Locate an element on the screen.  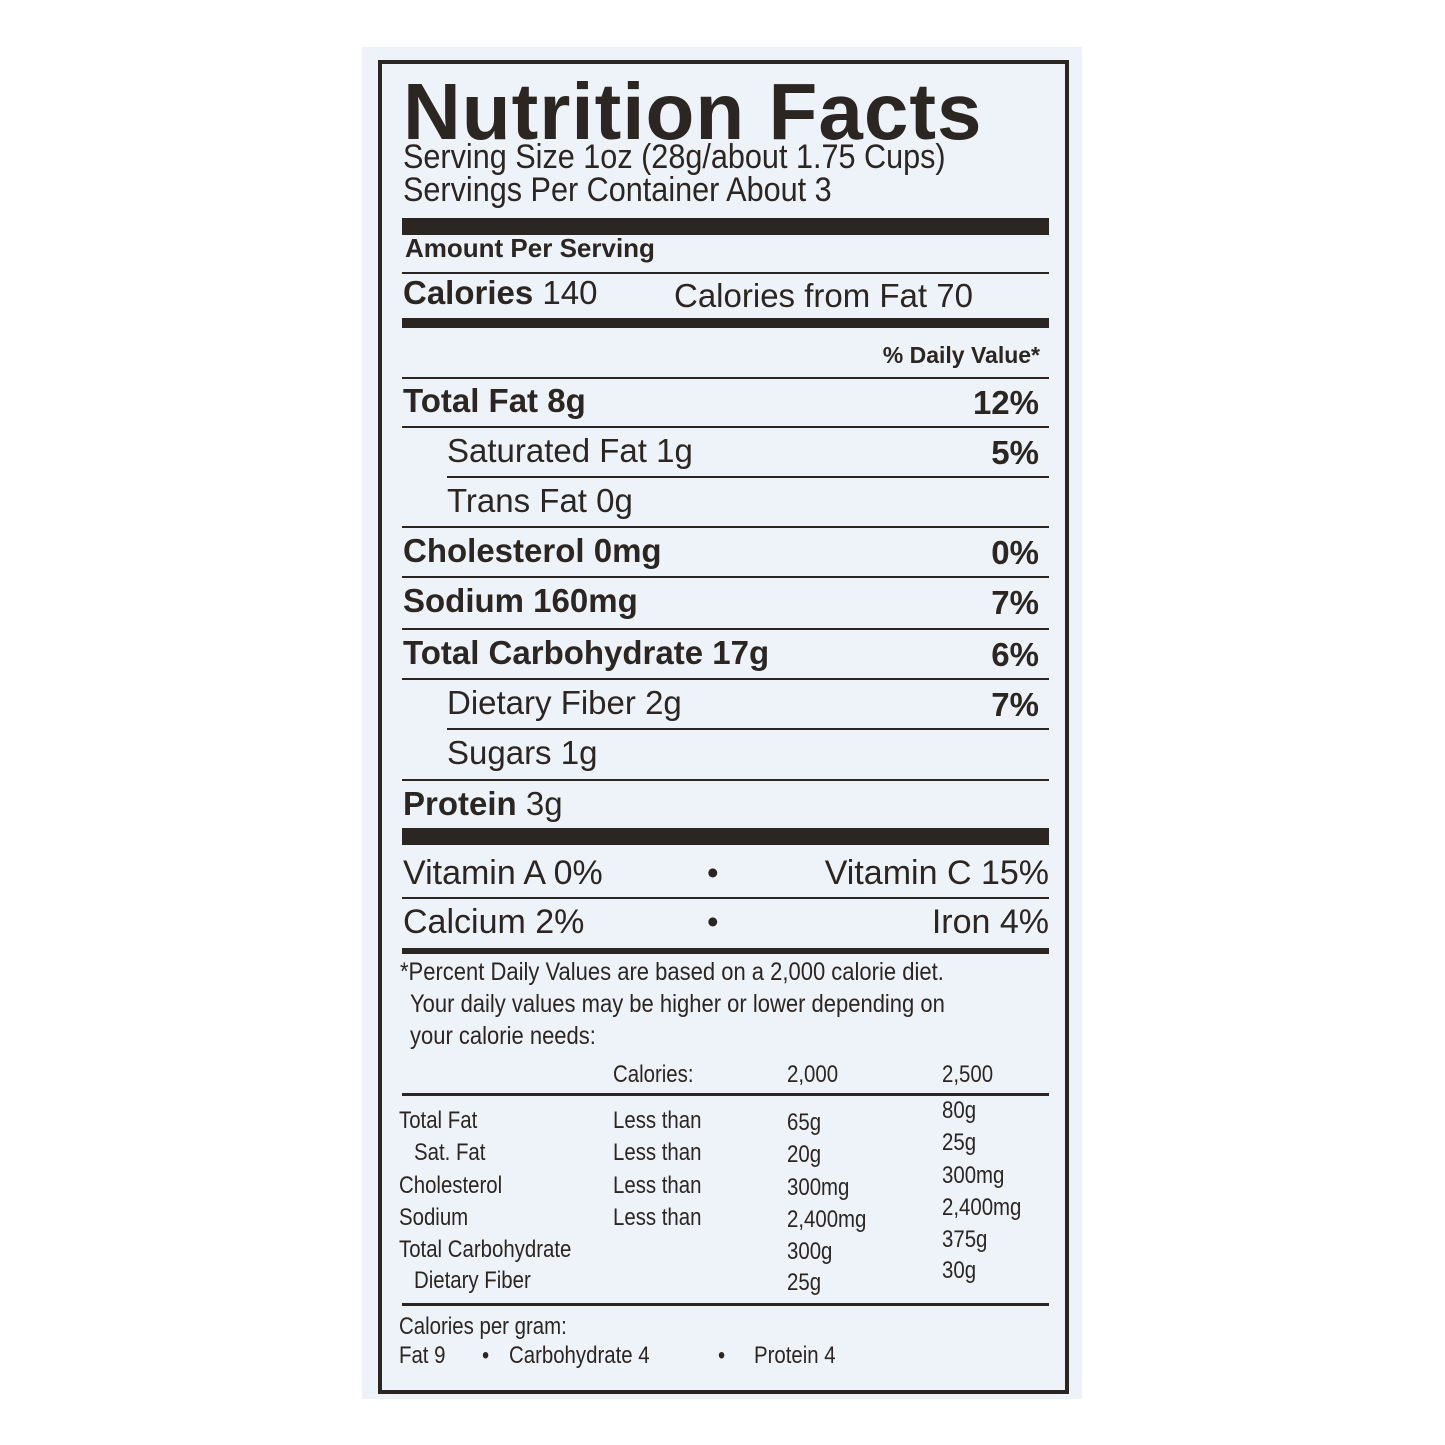
dv-row-nutrient: Total Carbohydrate is located at coordinates (485, 1249).